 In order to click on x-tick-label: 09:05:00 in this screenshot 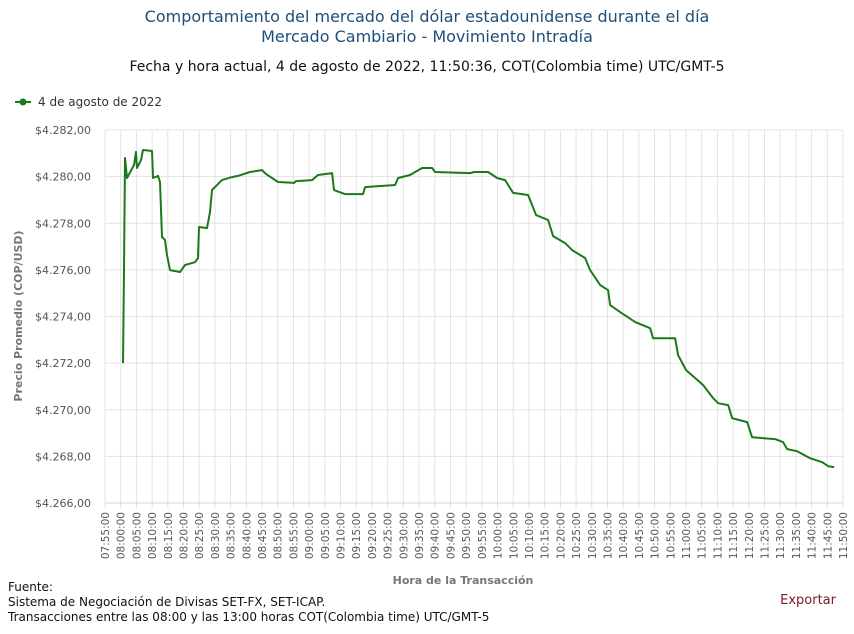, I will do `click(326, 535)`.